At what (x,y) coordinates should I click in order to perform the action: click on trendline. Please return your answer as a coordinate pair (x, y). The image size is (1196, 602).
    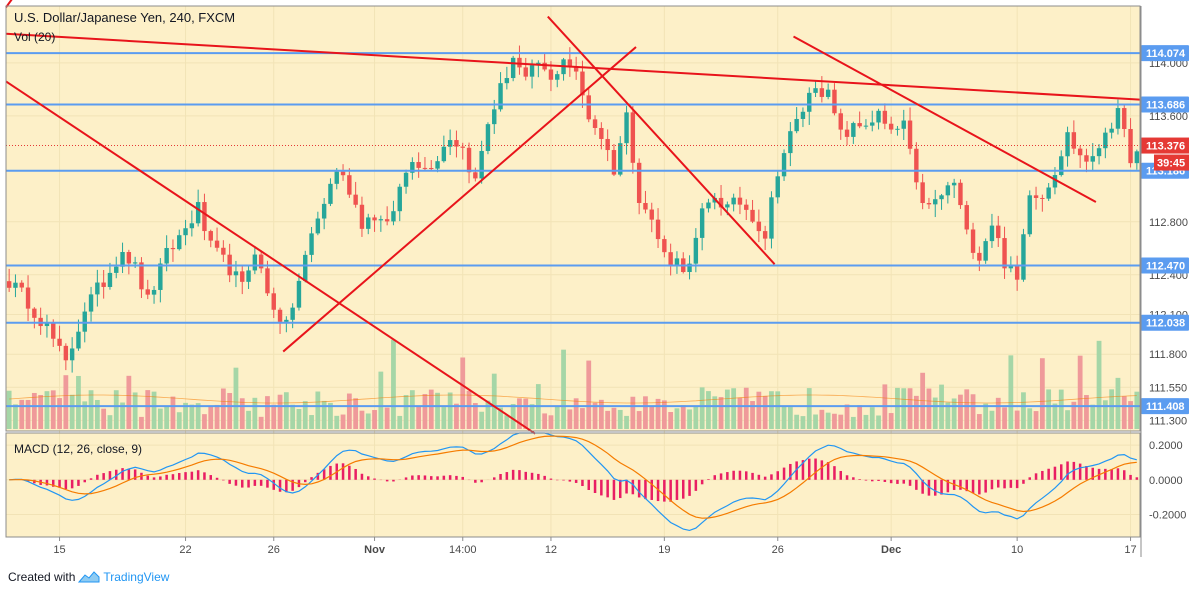
    Looking at the image, I should click on (576, 67).